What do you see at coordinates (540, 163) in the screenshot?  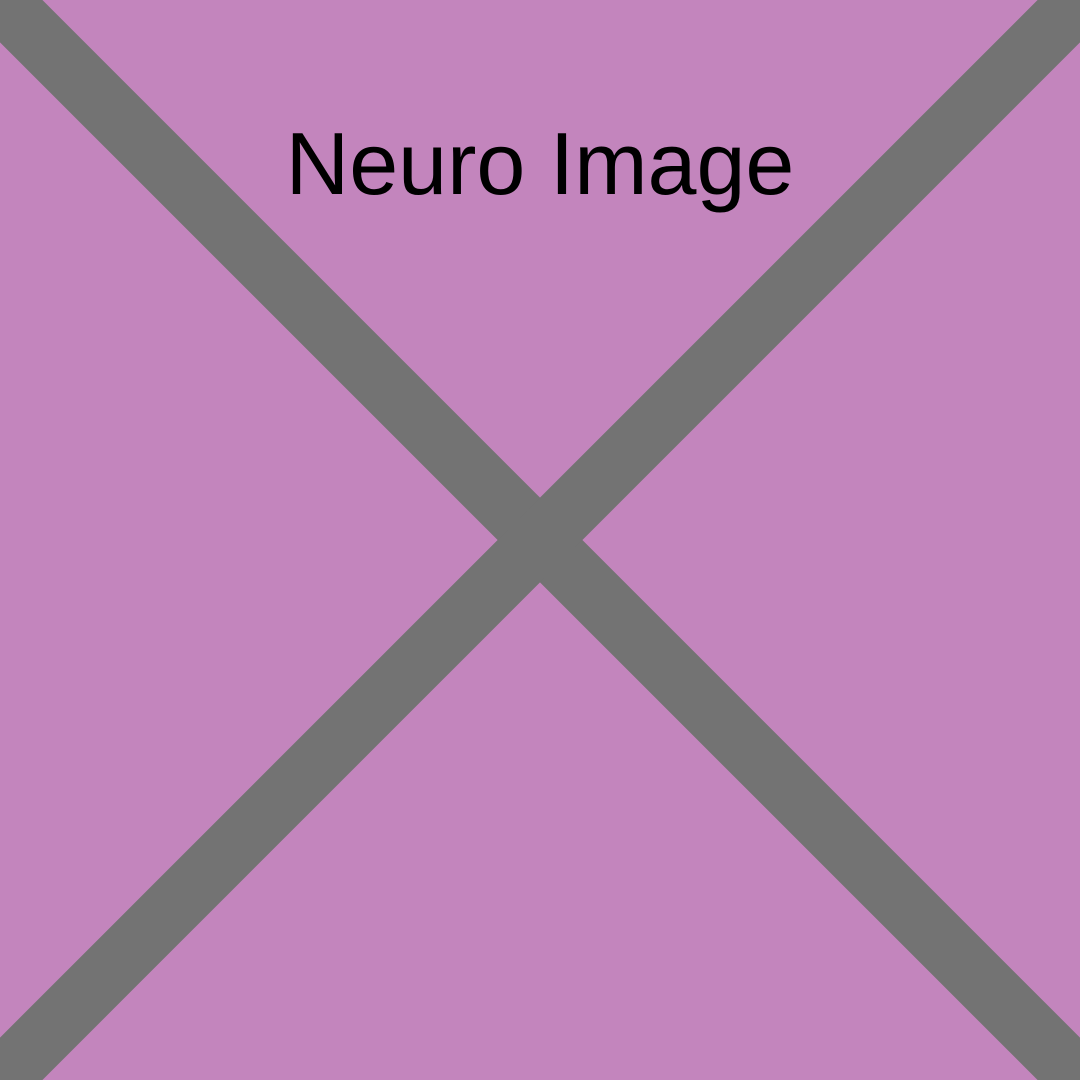 I see `placeholder-label: Neuro Image` at bounding box center [540, 163].